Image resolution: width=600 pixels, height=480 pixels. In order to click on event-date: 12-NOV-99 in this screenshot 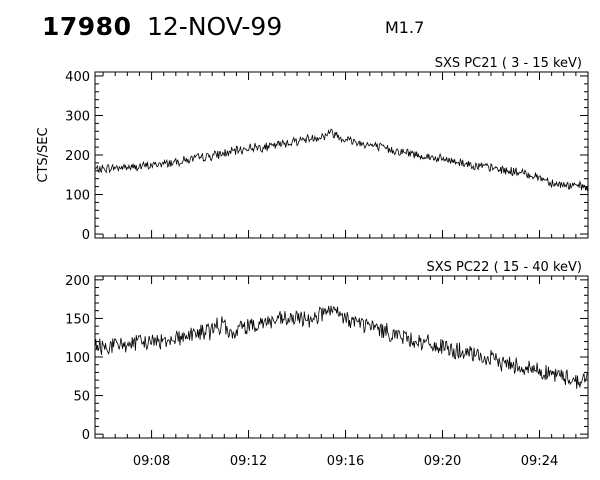, I will do `click(215, 26)`.